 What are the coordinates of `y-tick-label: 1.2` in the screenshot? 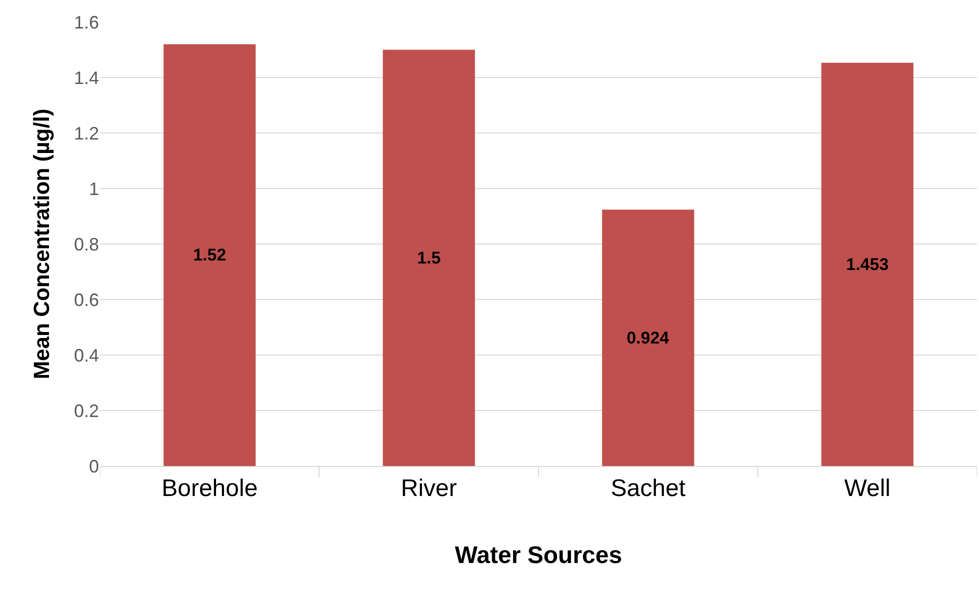 It's located at (86, 133).